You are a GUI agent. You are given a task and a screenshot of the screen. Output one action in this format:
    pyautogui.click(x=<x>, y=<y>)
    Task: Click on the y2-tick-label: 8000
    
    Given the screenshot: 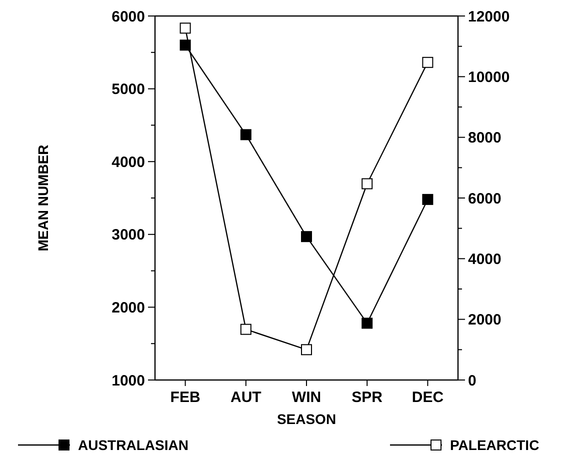 What is the action you would take?
    pyautogui.click(x=485, y=138)
    